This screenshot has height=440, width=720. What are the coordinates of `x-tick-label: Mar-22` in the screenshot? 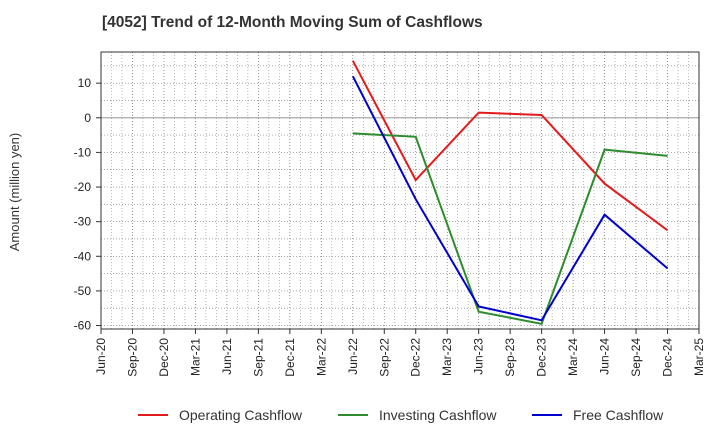 It's located at (321, 357).